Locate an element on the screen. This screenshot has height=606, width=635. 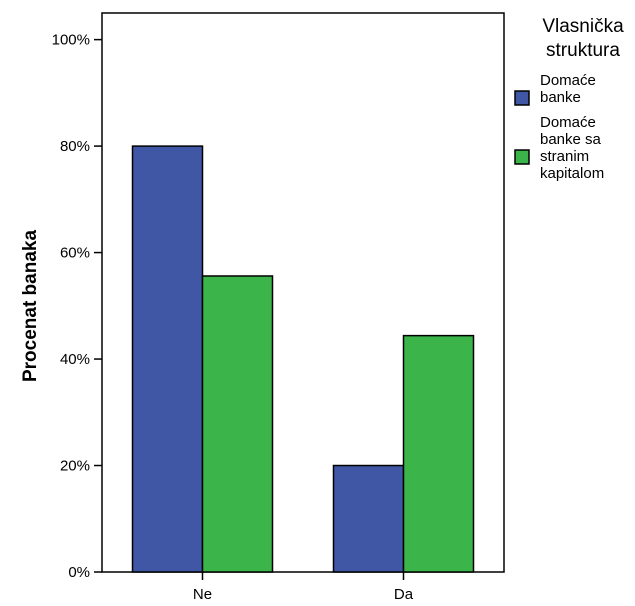
legend-label: stranim is located at coordinates (564, 156).